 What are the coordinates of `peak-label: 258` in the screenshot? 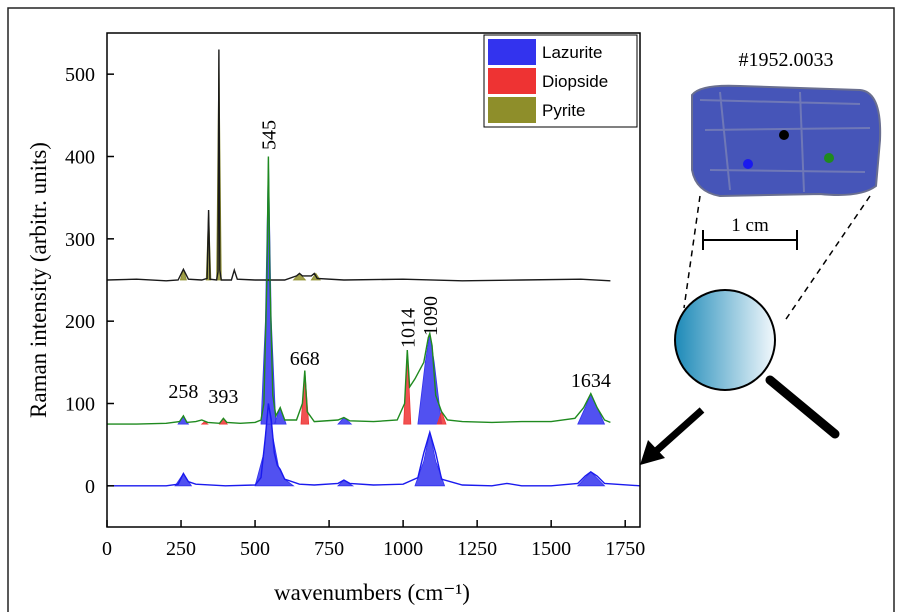 It's located at (183, 392).